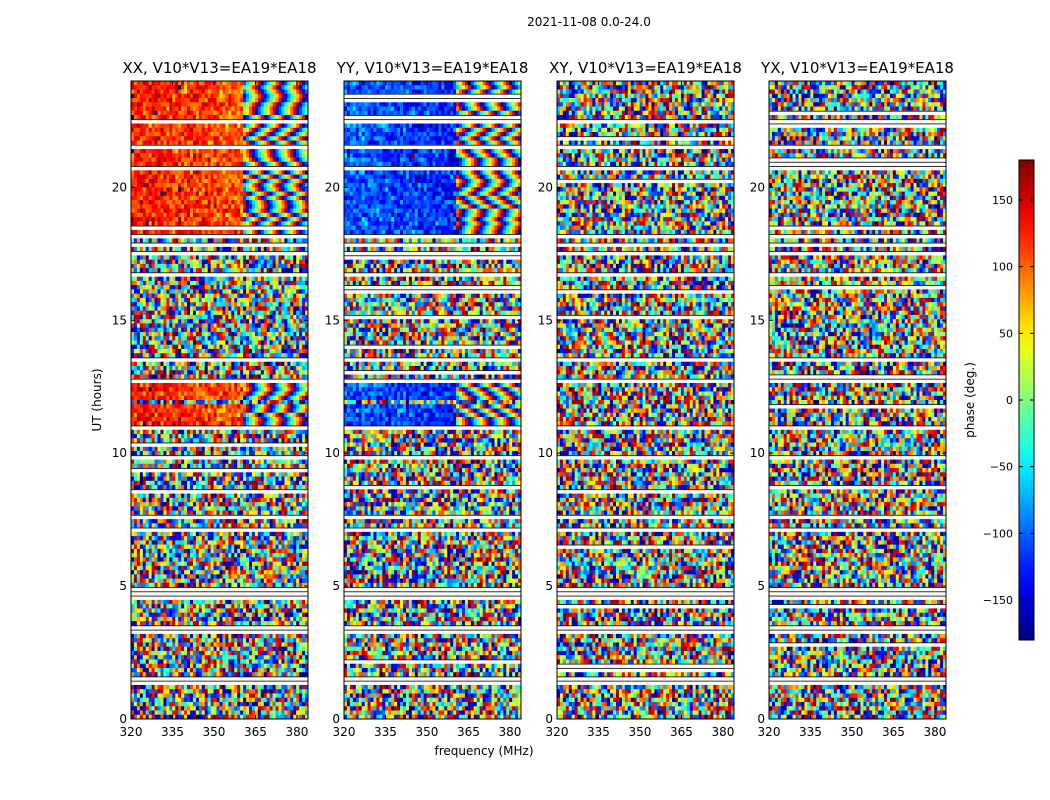 The height and width of the screenshot is (800, 1050). I want to click on colorbar-tick-label: 0, so click(1009, 400).